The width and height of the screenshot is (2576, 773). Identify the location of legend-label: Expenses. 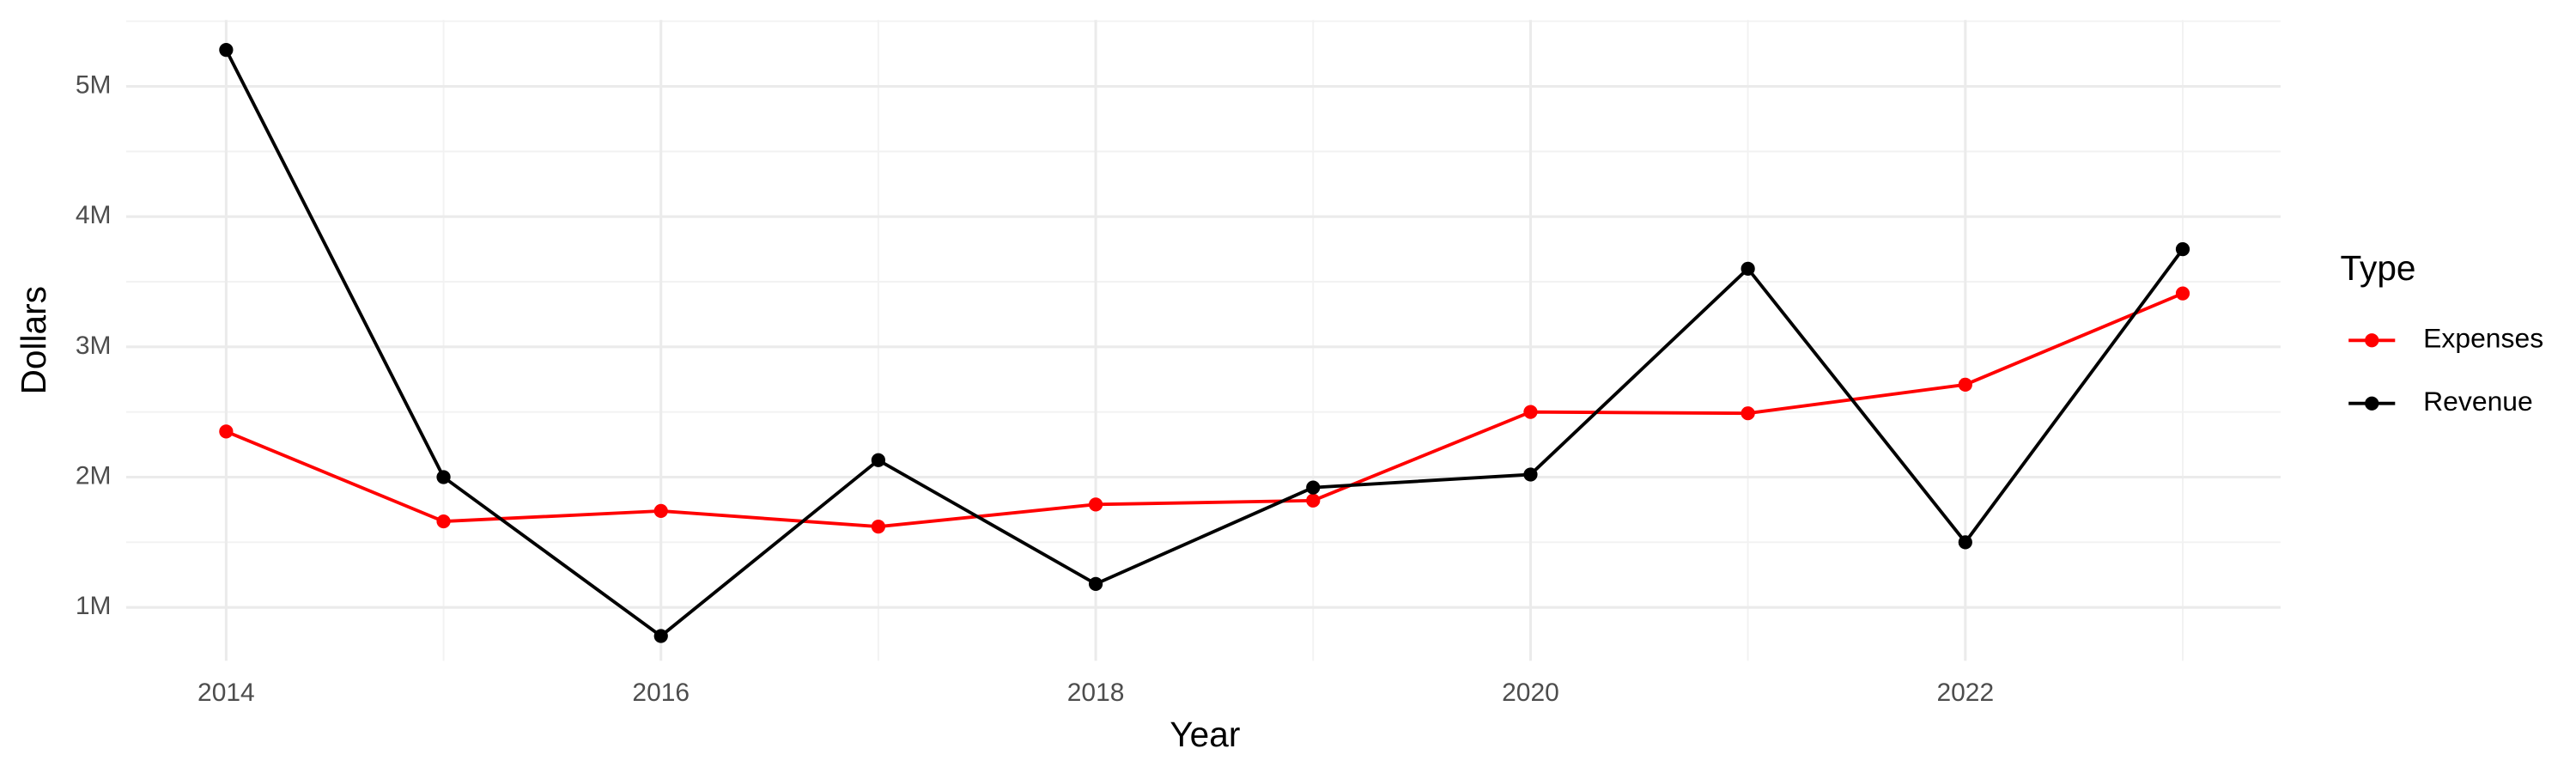
(2483, 338).